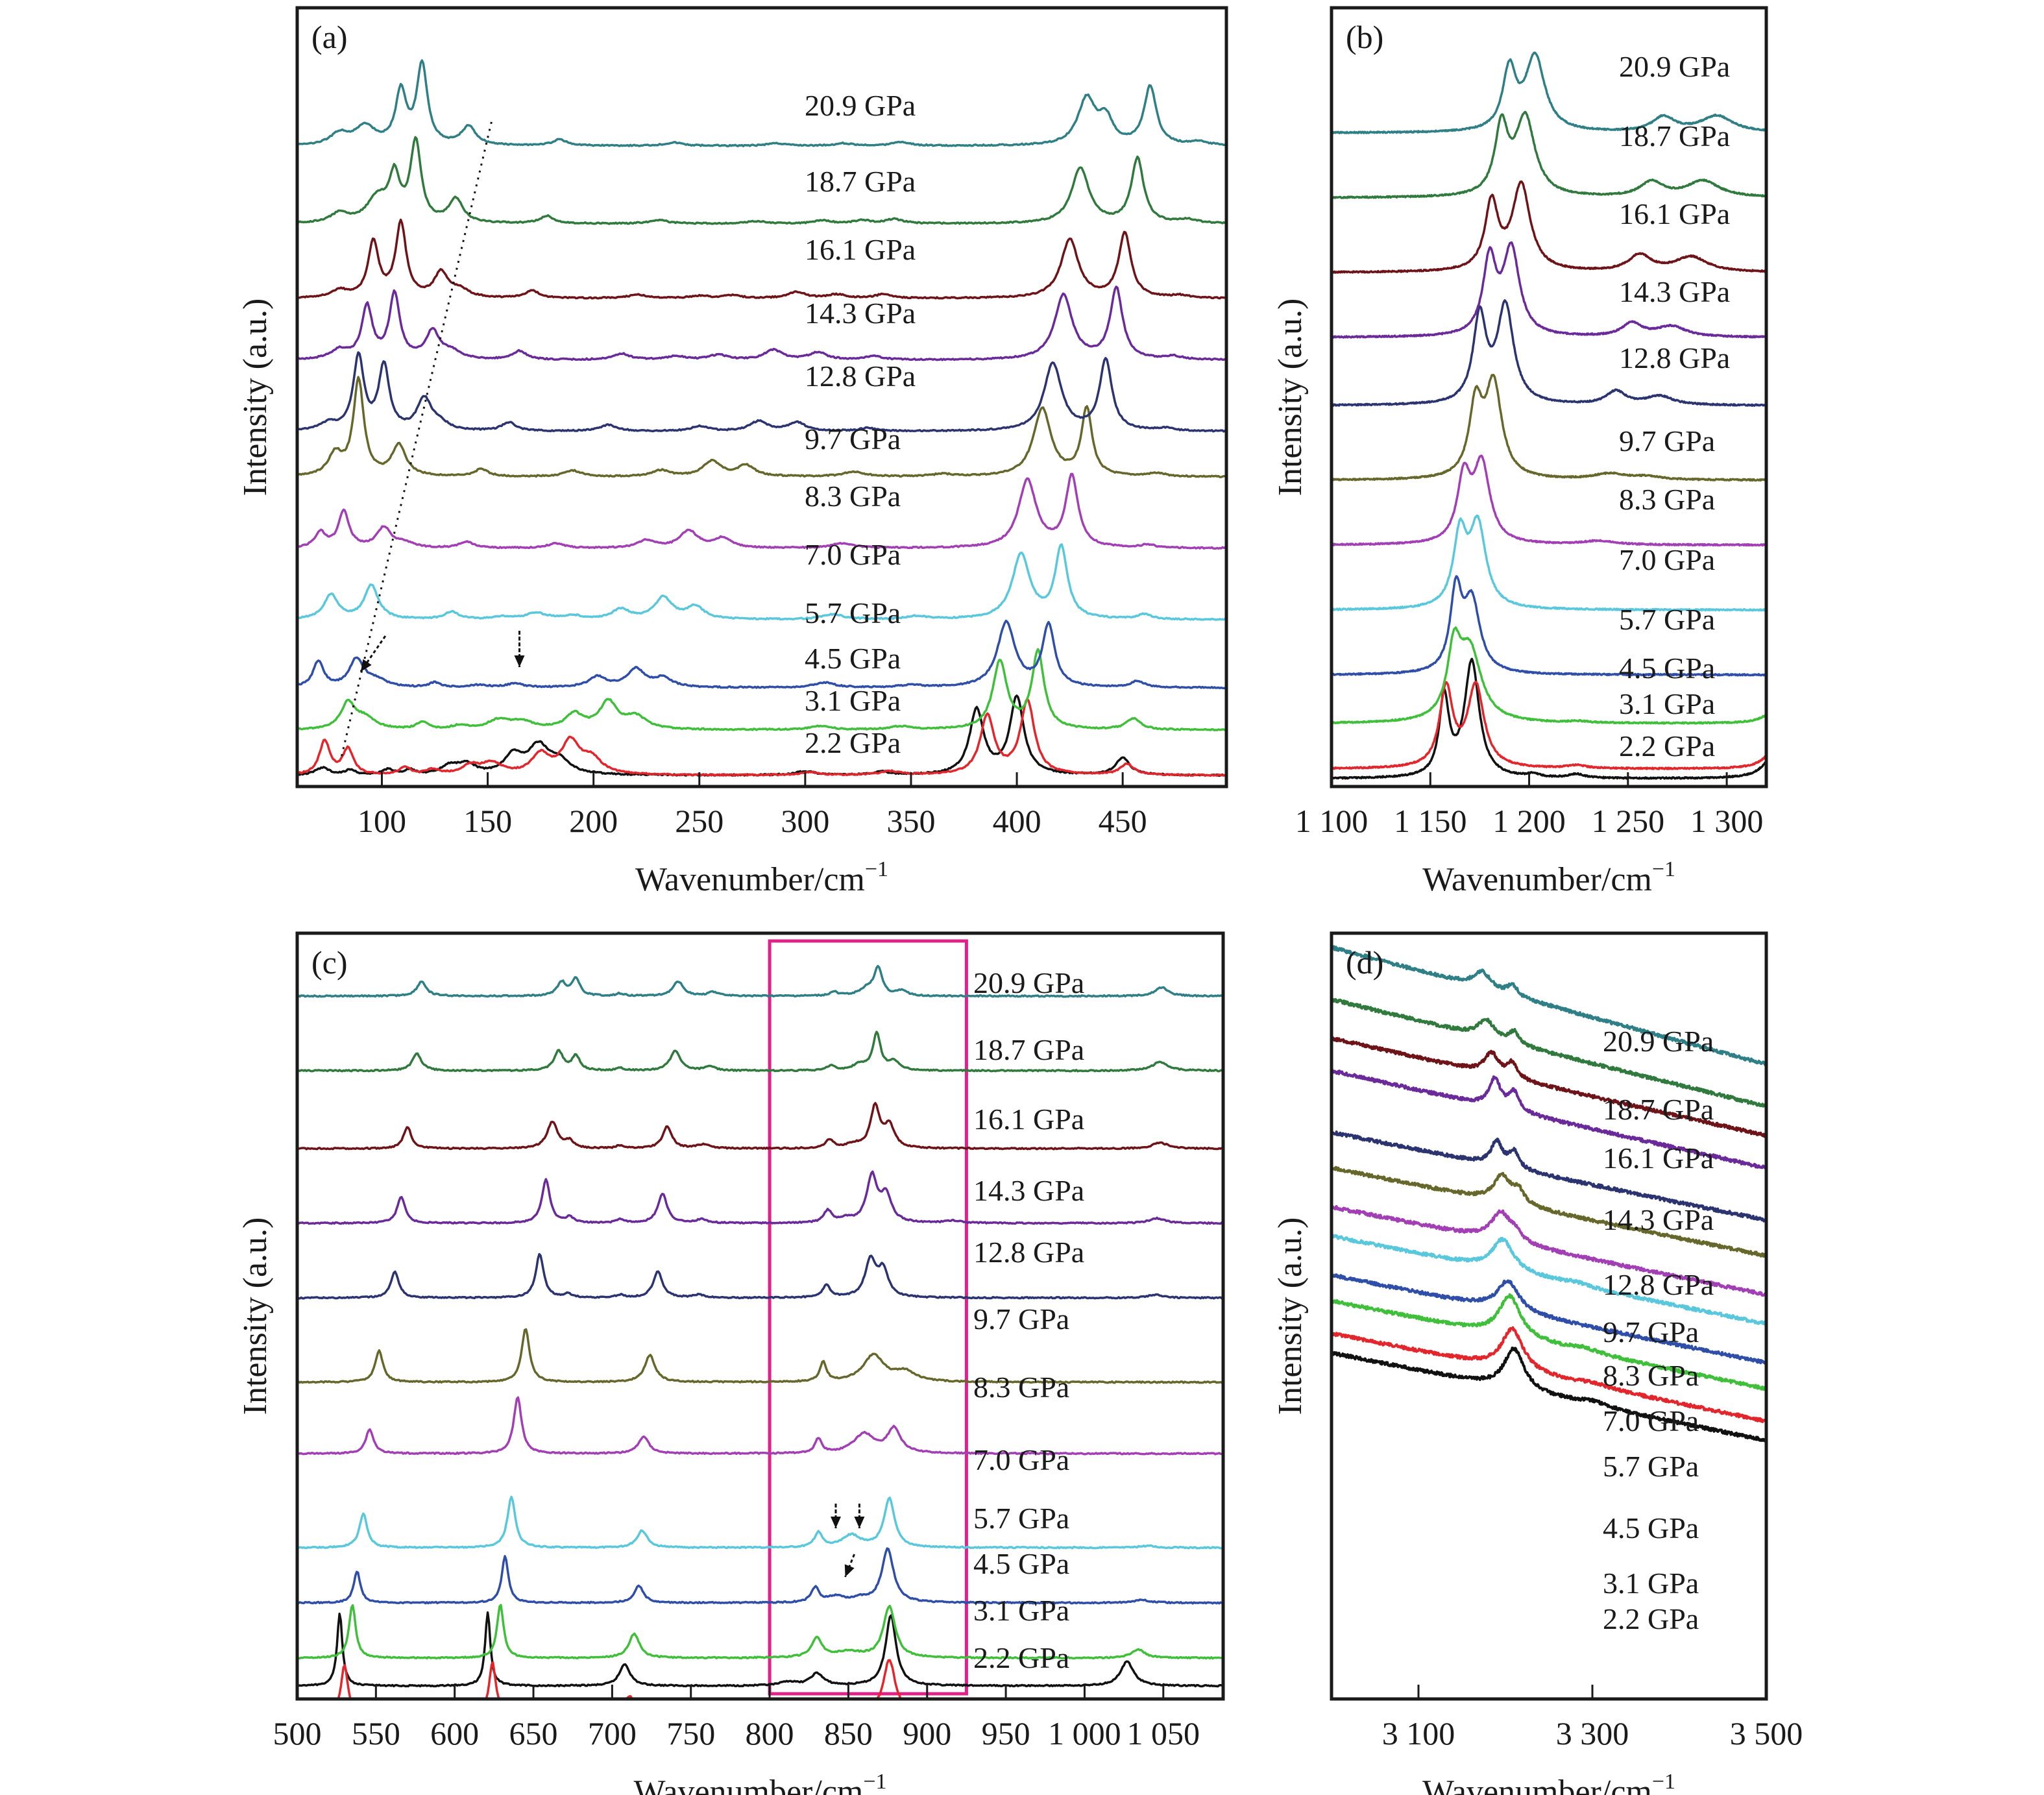 The image size is (2044, 1795). What do you see at coordinates (417, 438) in the screenshot?
I see `dotted-guide-line` at bounding box center [417, 438].